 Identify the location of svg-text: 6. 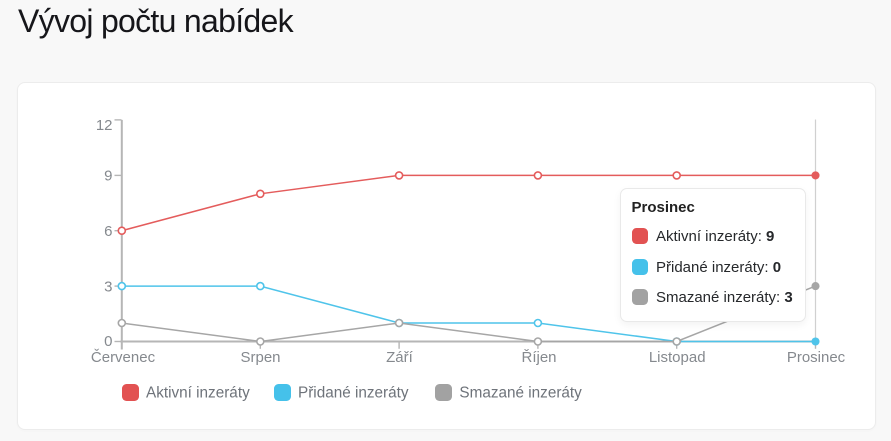
(108, 231).